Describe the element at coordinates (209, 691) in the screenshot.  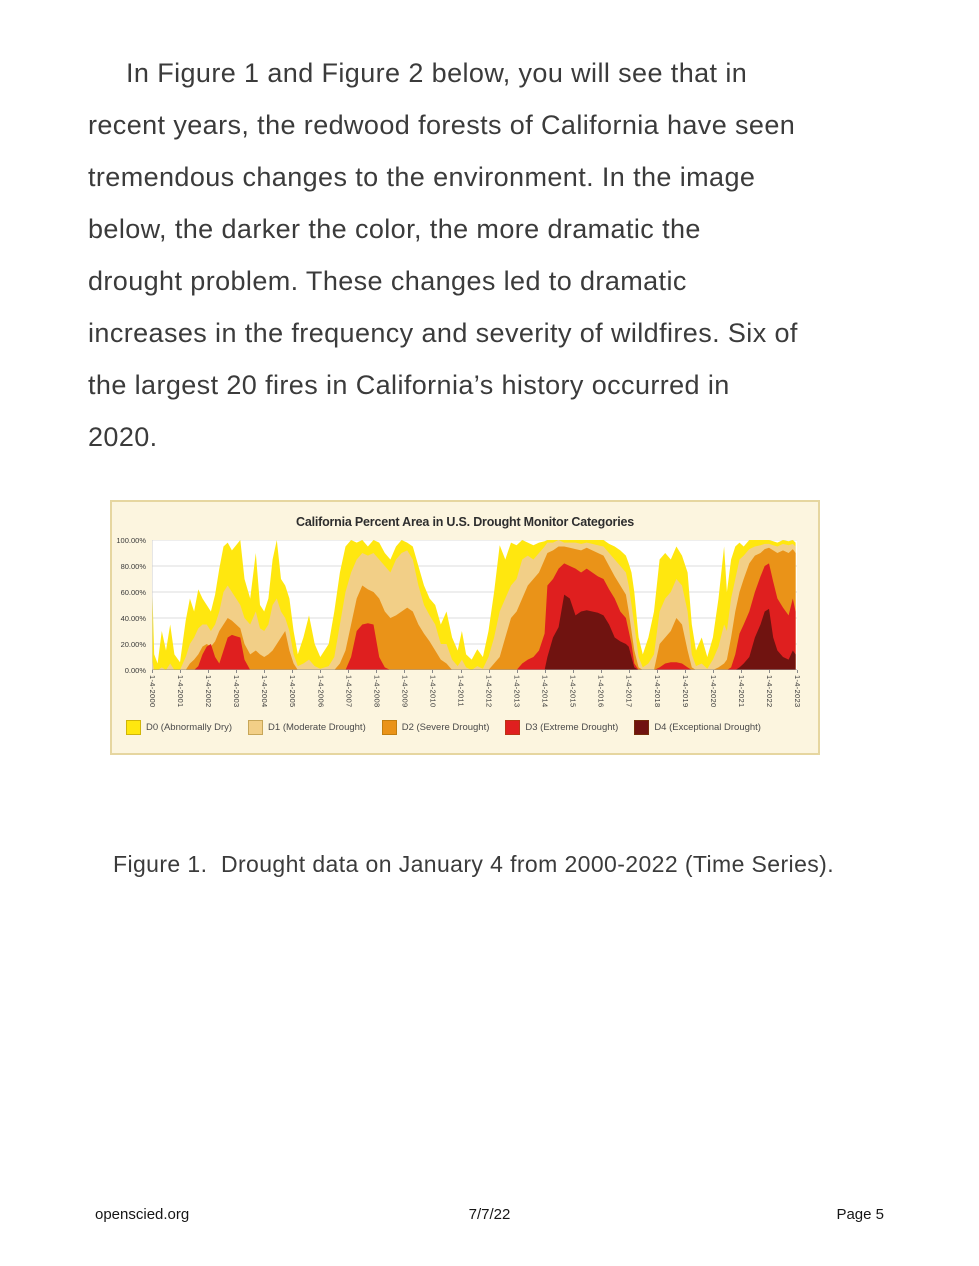
I see `x-tick-label: 1-4-2002` at that location.